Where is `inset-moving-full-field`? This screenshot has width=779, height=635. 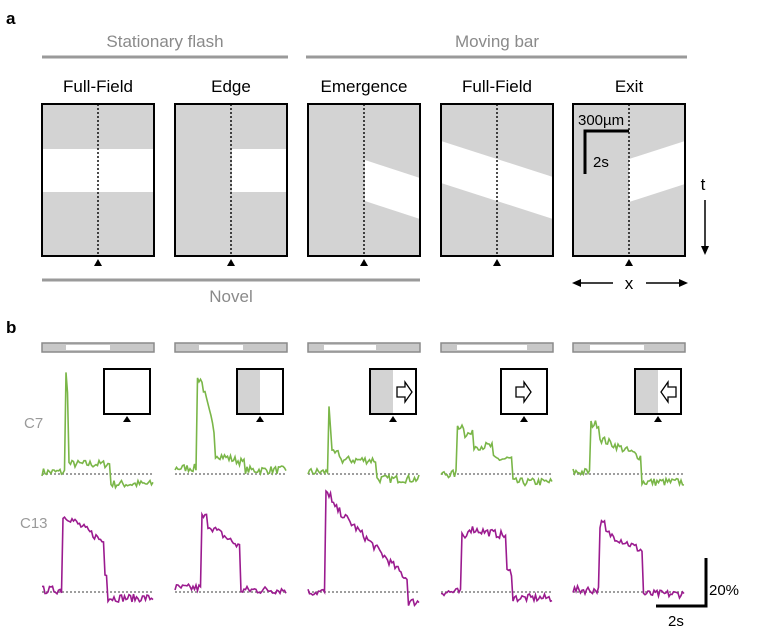
inset-moving-full-field is located at coordinates (524, 395).